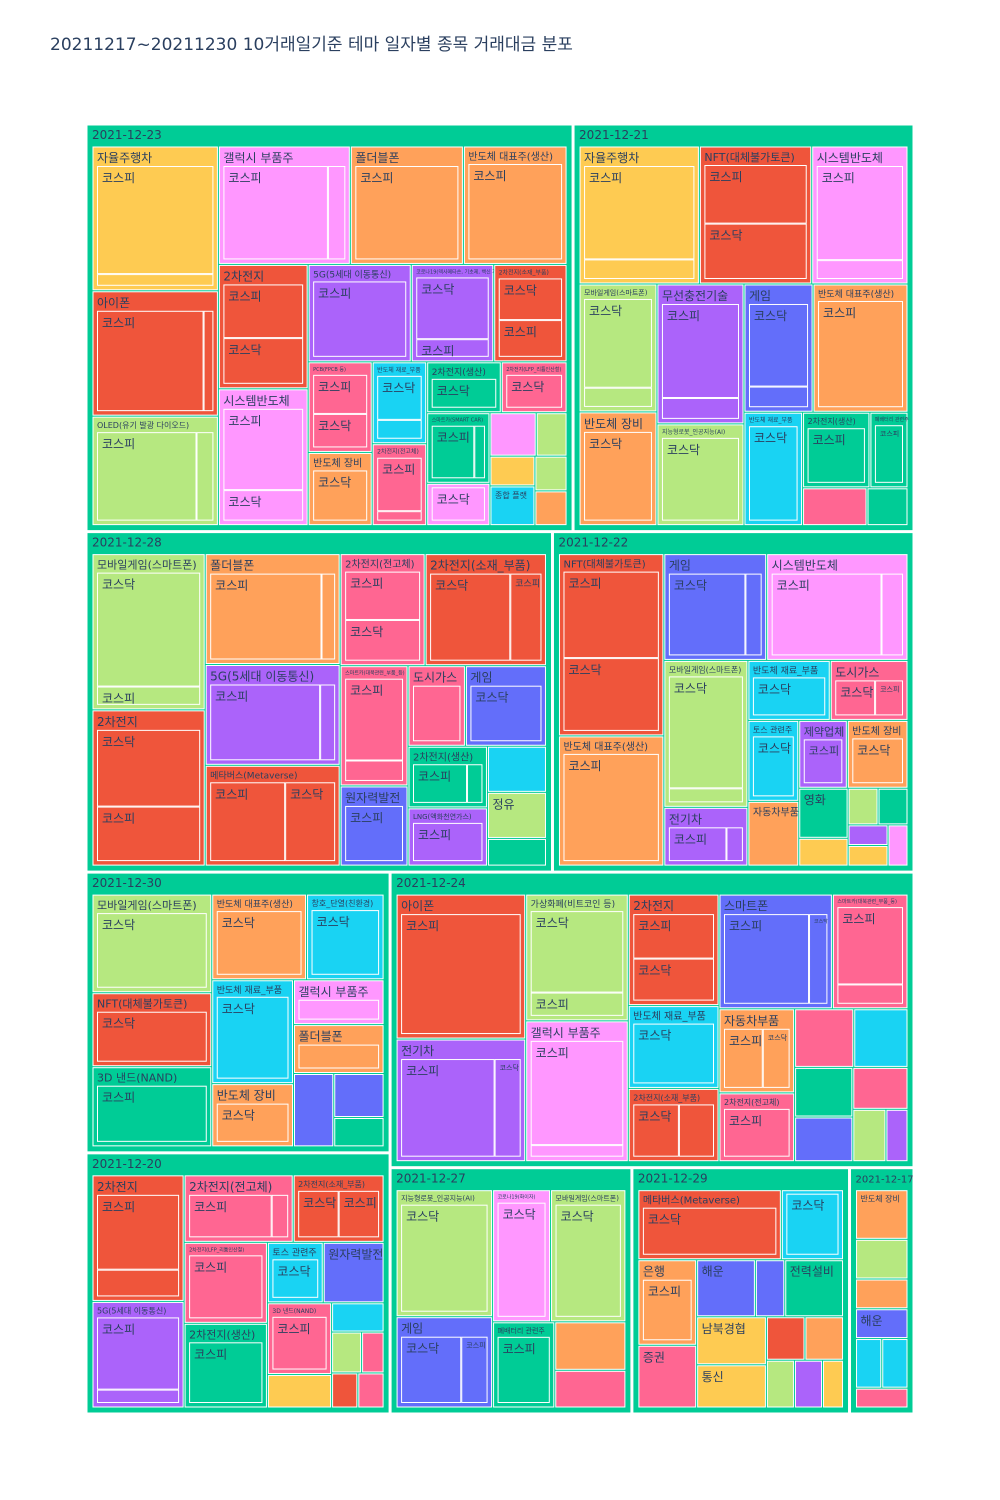 Image resolution: width=1000 pixels, height=1500 pixels. I want to click on theme-tile: 2차전지(전고체) 코스피, so click(238, 1208).